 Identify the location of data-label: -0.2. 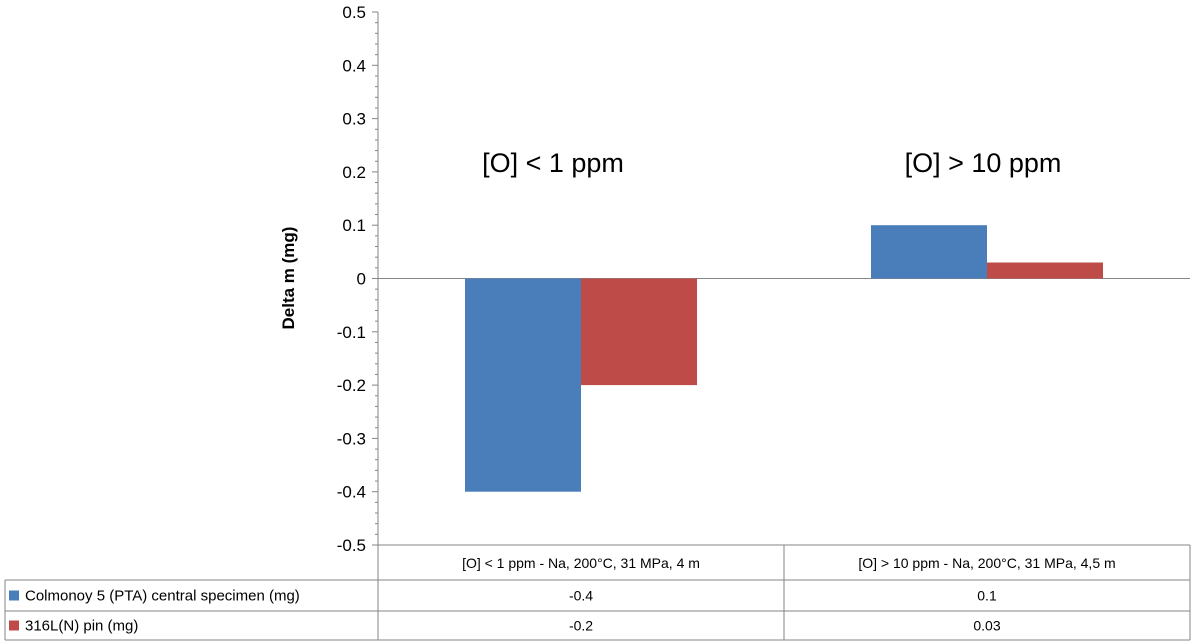
(581, 626).